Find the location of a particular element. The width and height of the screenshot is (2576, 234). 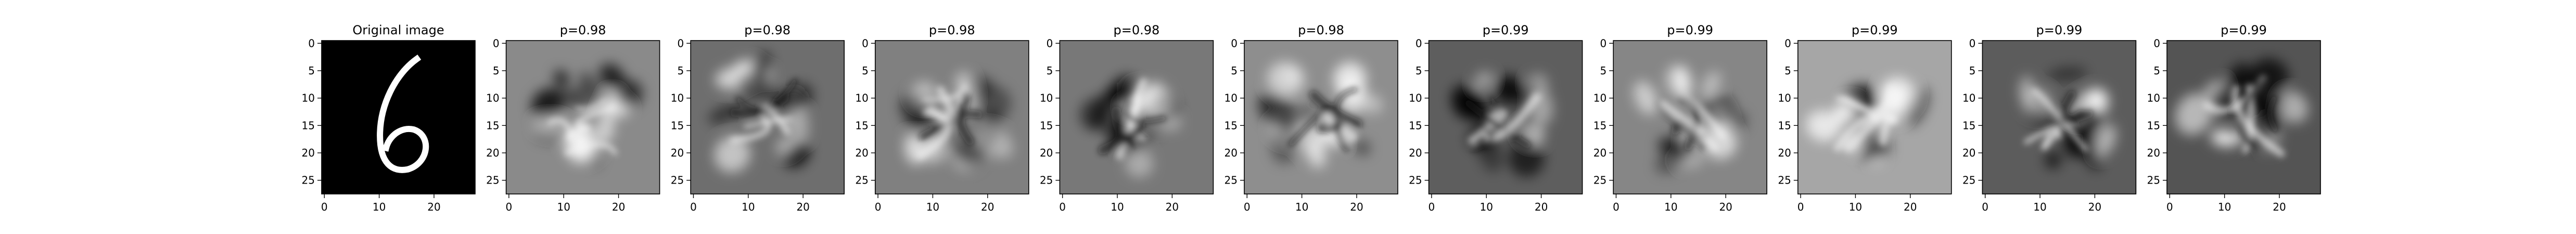

image-panel: Original image 0 10 20 0 5 10 15 20 25 is located at coordinates (389, 118).